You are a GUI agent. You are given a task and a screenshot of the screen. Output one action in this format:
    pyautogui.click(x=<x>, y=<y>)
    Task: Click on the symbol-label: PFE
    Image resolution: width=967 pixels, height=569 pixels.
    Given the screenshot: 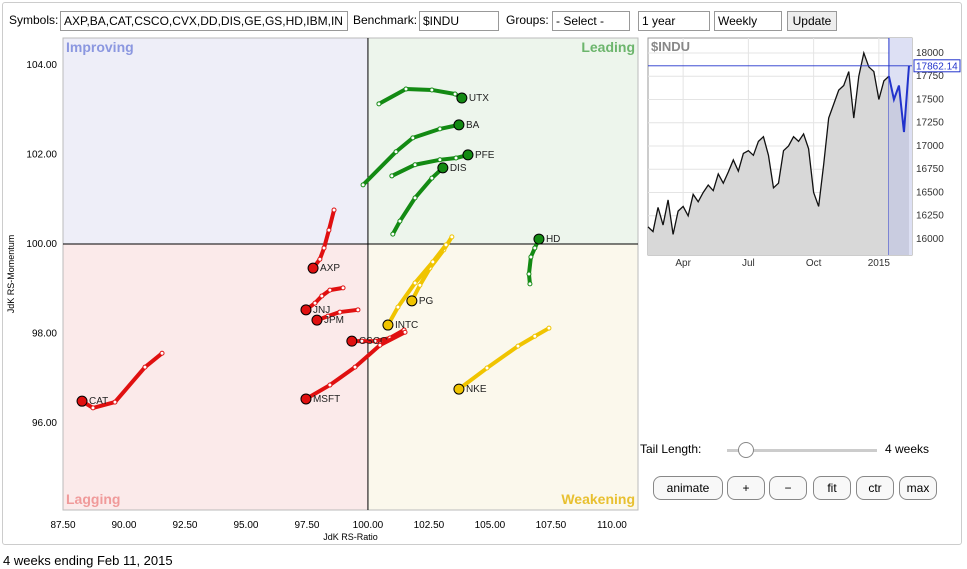 What is the action you would take?
    pyautogui.click(x=485, y=155)
    